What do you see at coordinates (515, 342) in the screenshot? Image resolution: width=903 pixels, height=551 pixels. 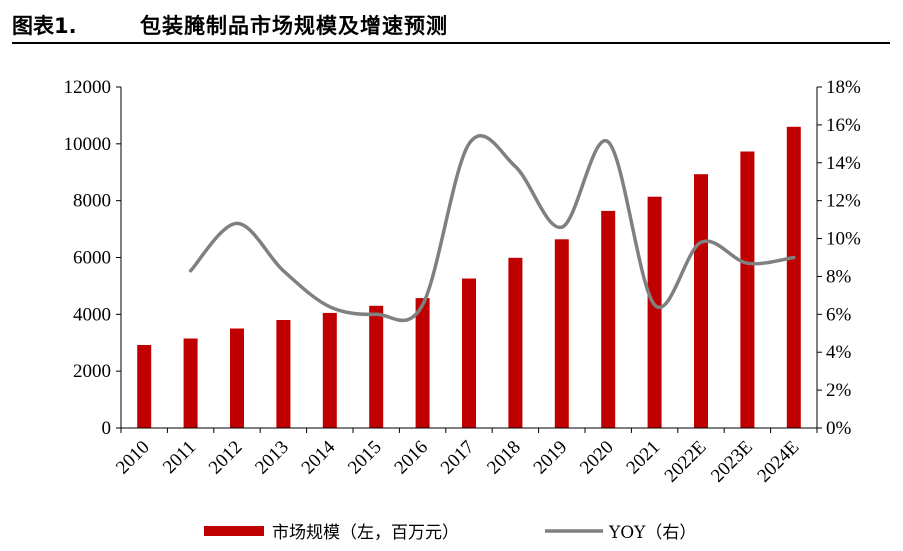 I see `bar-2018` at bounding box center [515, 342].